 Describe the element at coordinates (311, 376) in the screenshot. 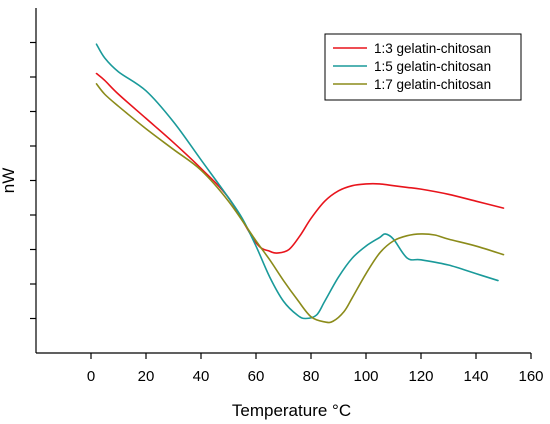

I see `x-tick-label: 80` at that location.